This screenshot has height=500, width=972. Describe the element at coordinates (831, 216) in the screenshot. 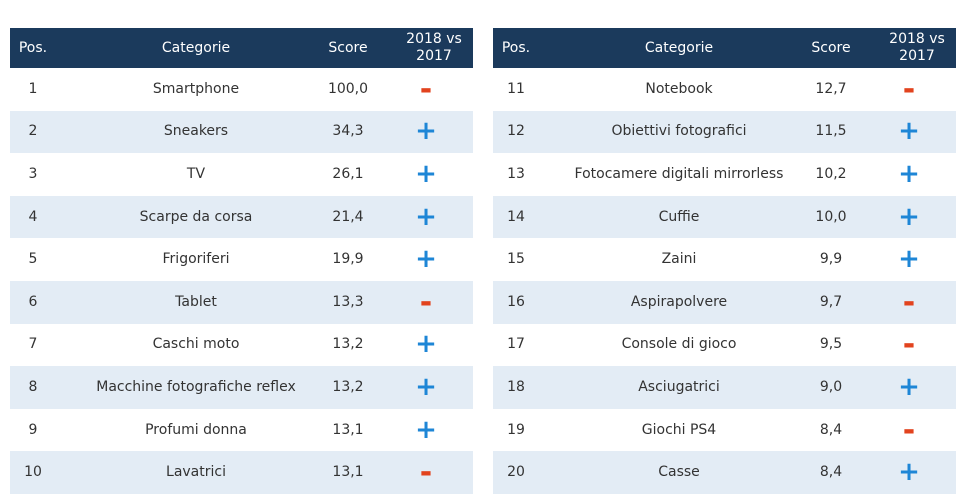

I see `score-cell: 10,0` at that location.